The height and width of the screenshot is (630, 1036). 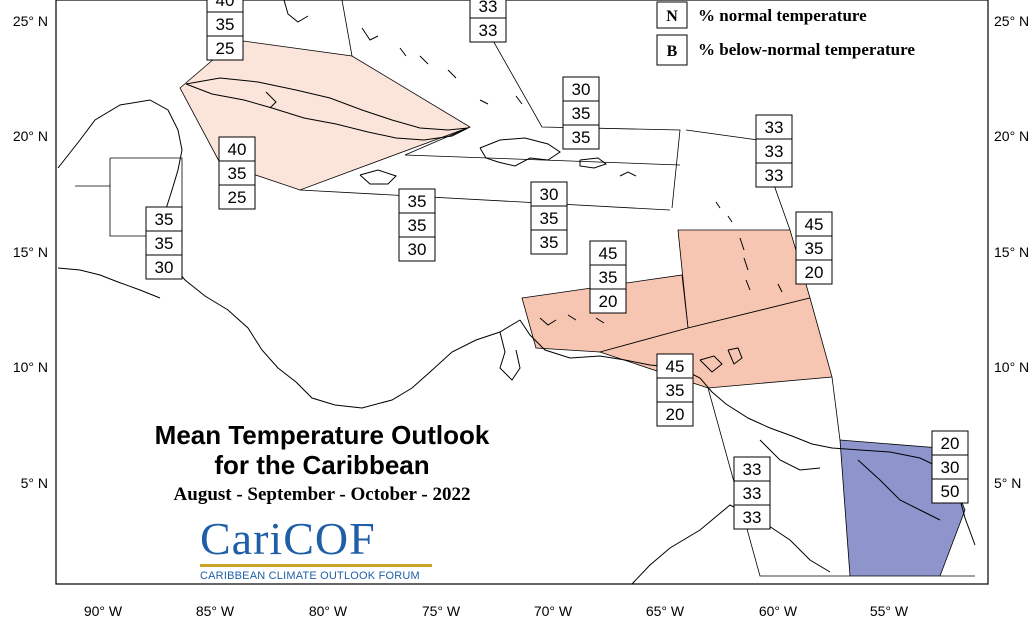 What do you see at coordinates (322, 435) in the screenshot?
I see `map-title-line-1: Mean Temperature Outlook` at bounding box center [322, 435].